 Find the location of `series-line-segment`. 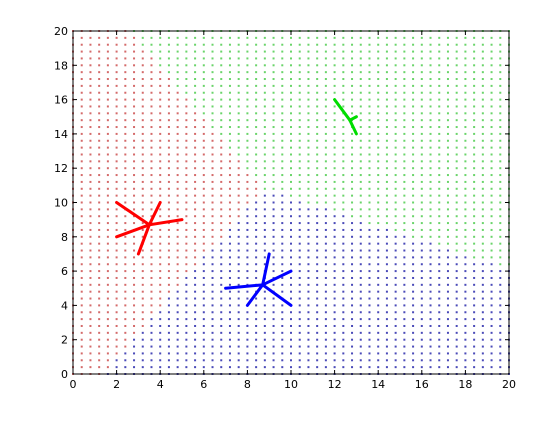

series-line-segment is located at coordinates (154, 214).